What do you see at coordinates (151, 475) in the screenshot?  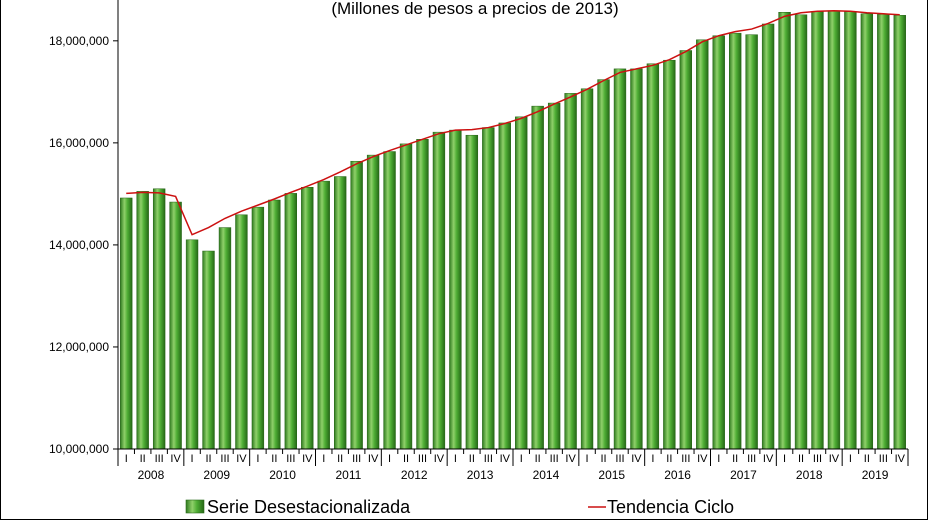 I see `year-label: 2008` at bounding box center [151, 475].